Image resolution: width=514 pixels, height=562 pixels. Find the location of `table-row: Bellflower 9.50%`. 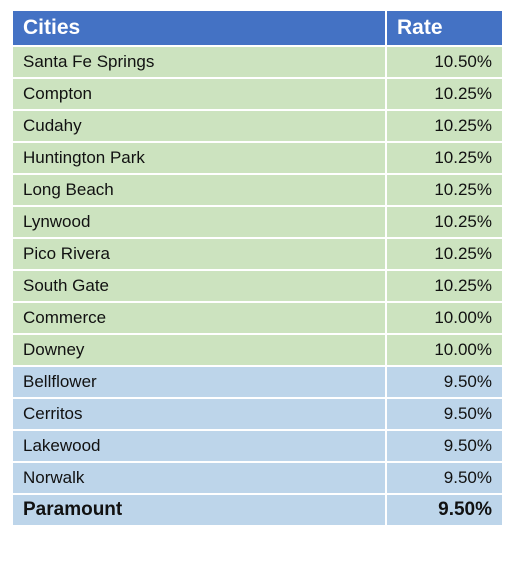

table-row: Bellflower 9.50% is located at coordinates (257, 382).